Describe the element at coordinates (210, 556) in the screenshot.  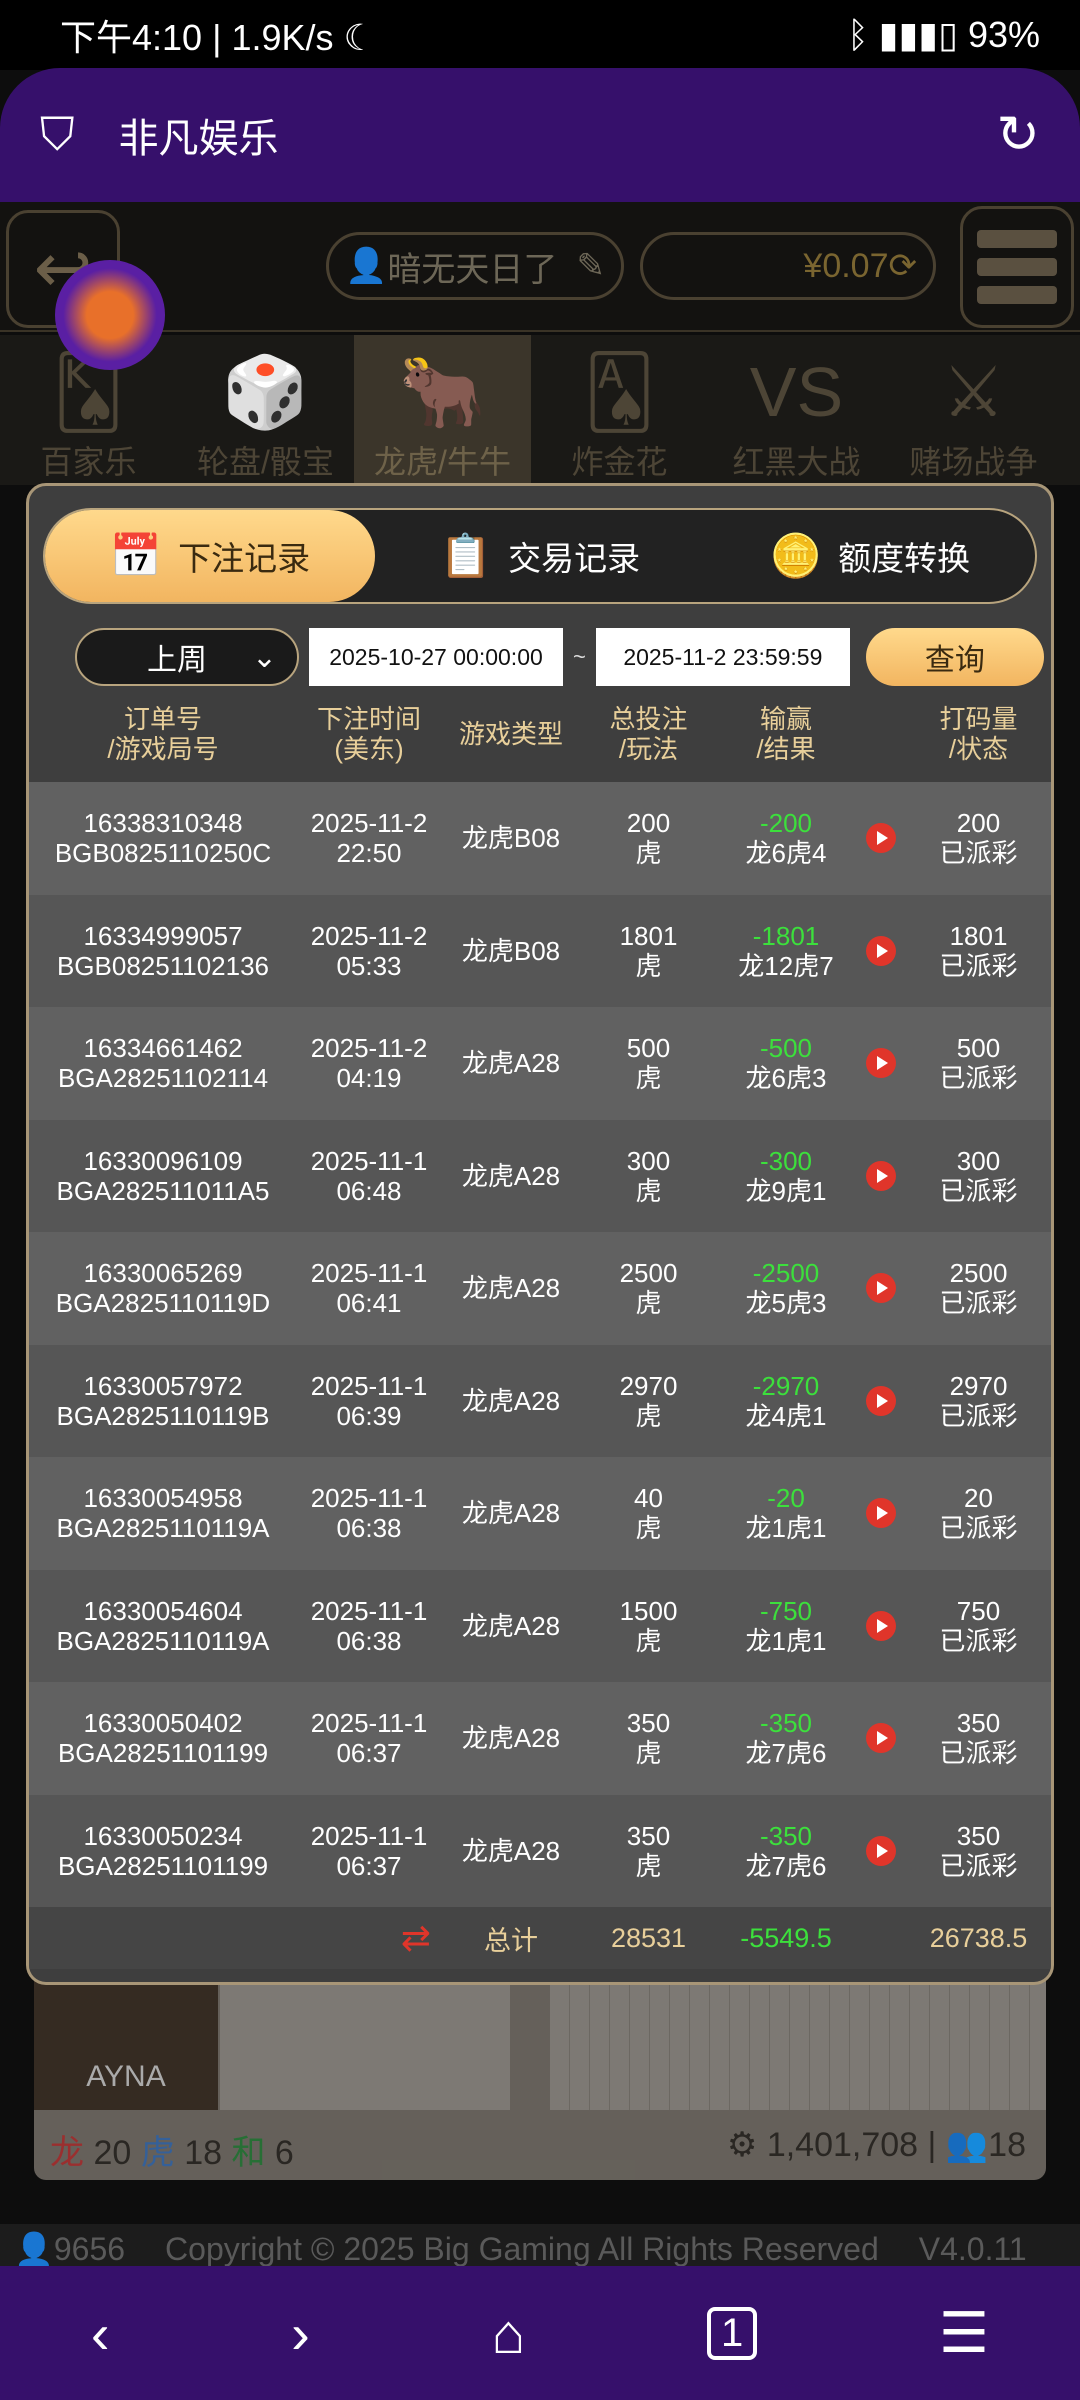
I see `tab-bet-records: 📅 下注记录` at that location.